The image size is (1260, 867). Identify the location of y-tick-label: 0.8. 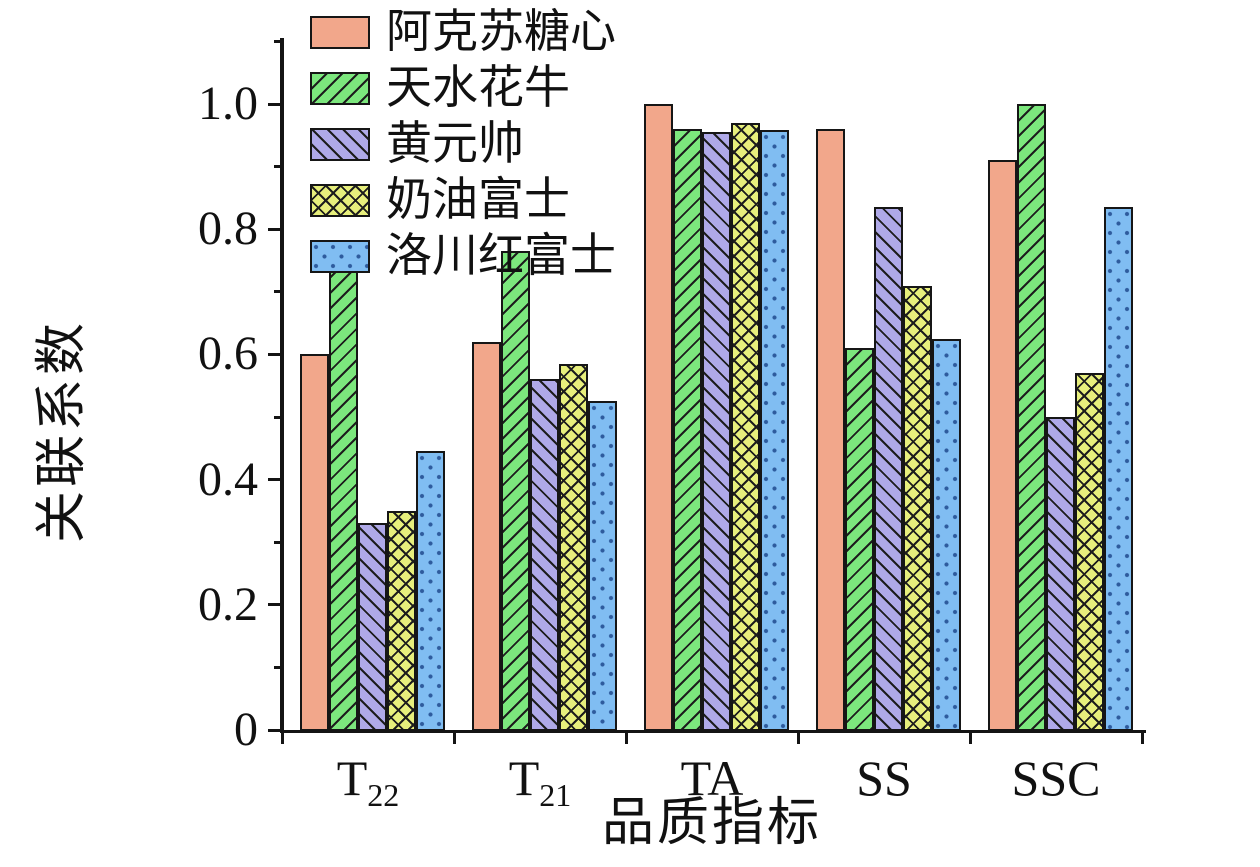
(228, 229).